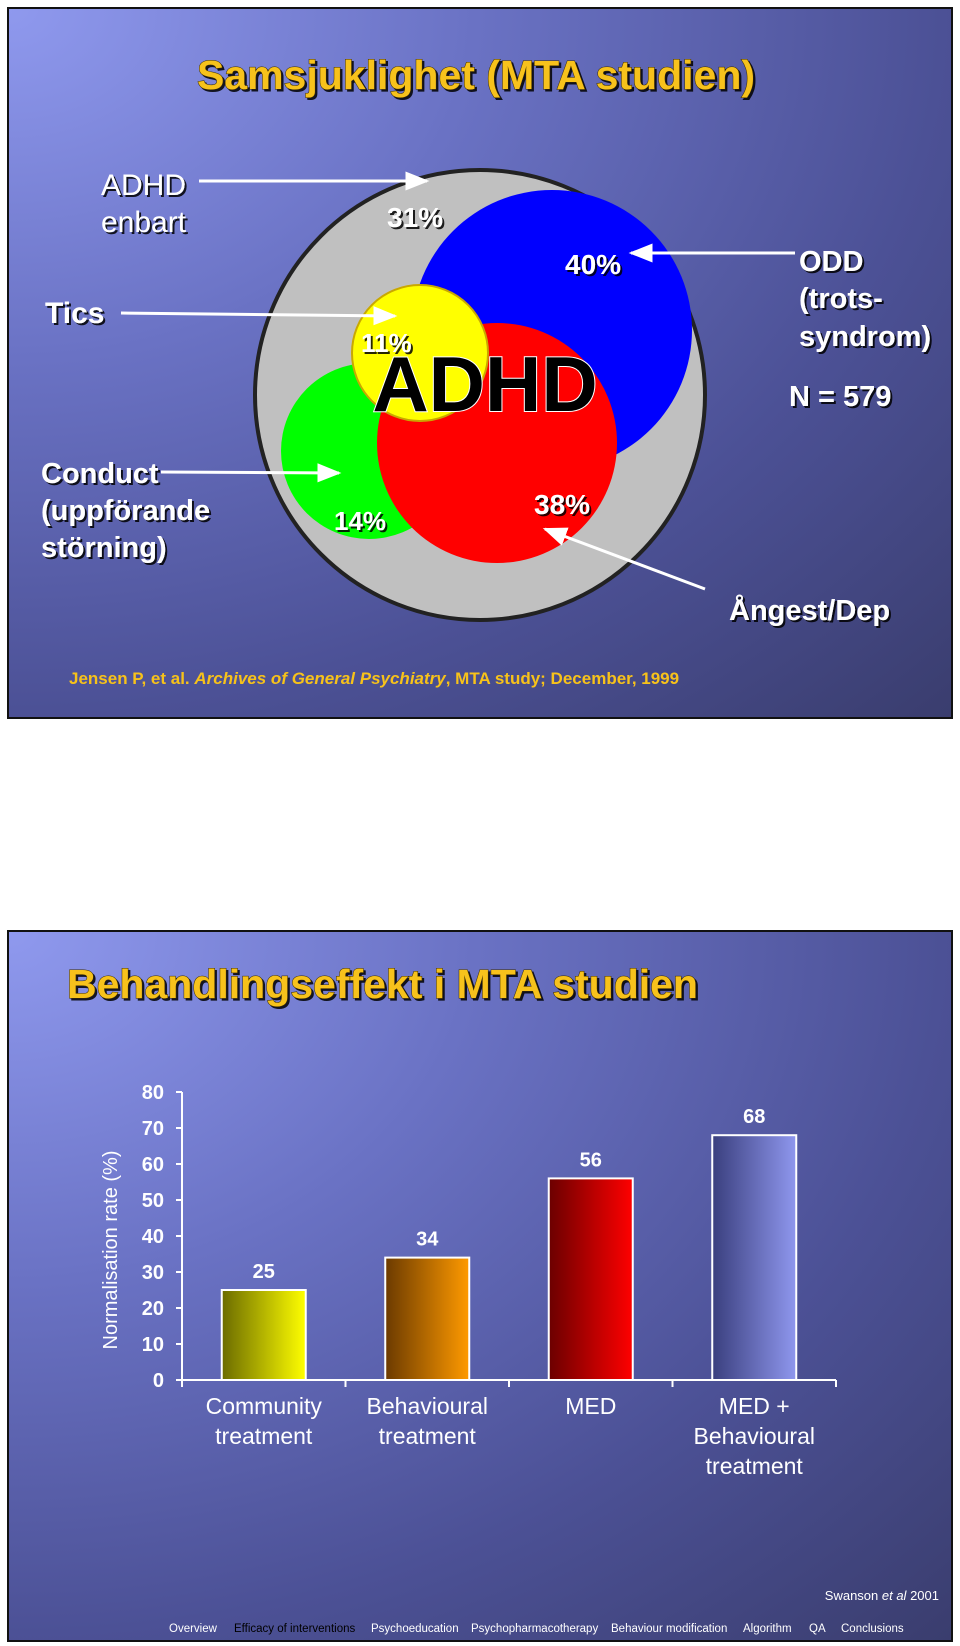  Describe the element at coordinates (484, 384) in the screenshot. I see `adhd-center-label: ADHD` at that location.